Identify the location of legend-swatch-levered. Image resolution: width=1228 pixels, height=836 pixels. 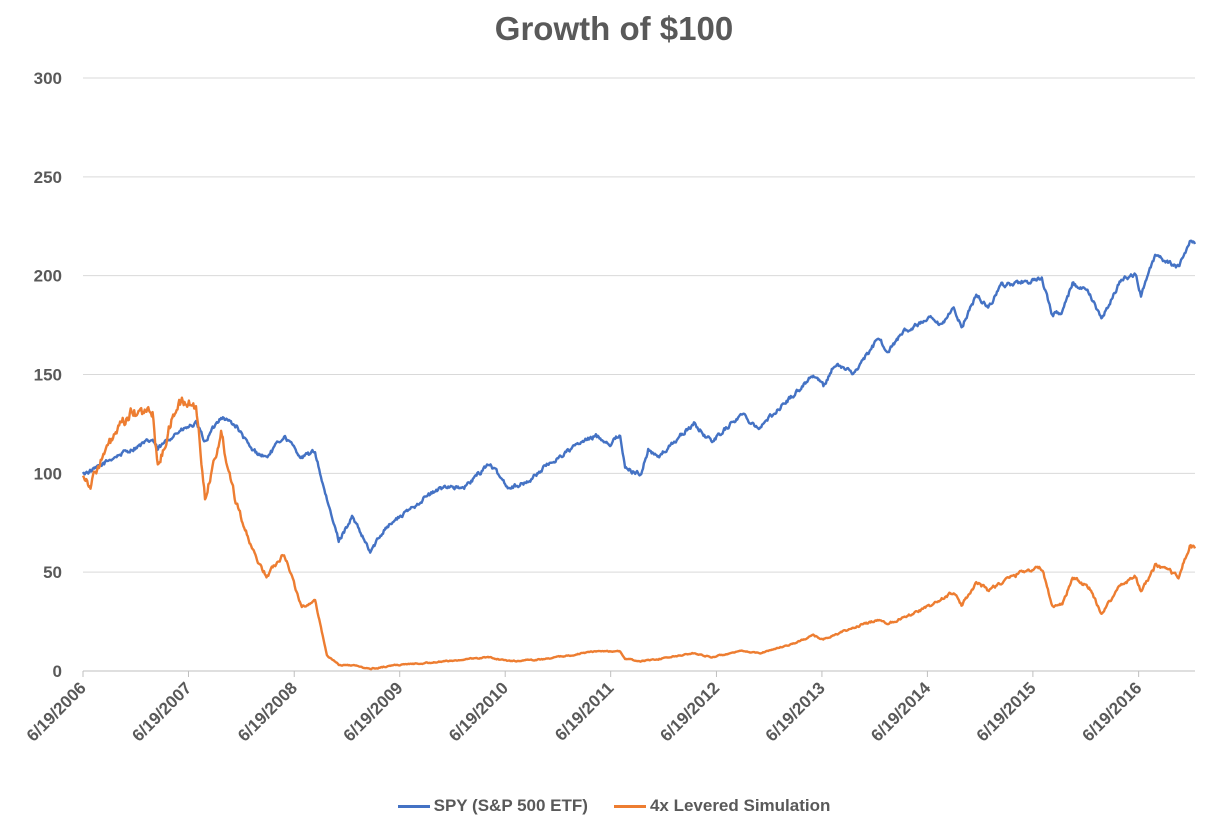
(629, 806).